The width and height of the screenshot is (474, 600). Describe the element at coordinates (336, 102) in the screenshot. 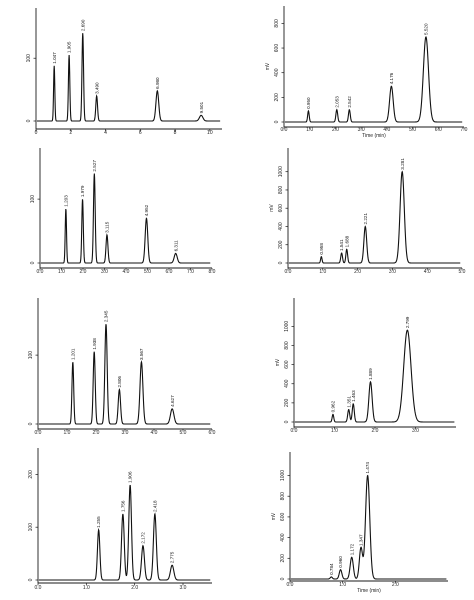

I see `peak-label: 2.053` at that location.